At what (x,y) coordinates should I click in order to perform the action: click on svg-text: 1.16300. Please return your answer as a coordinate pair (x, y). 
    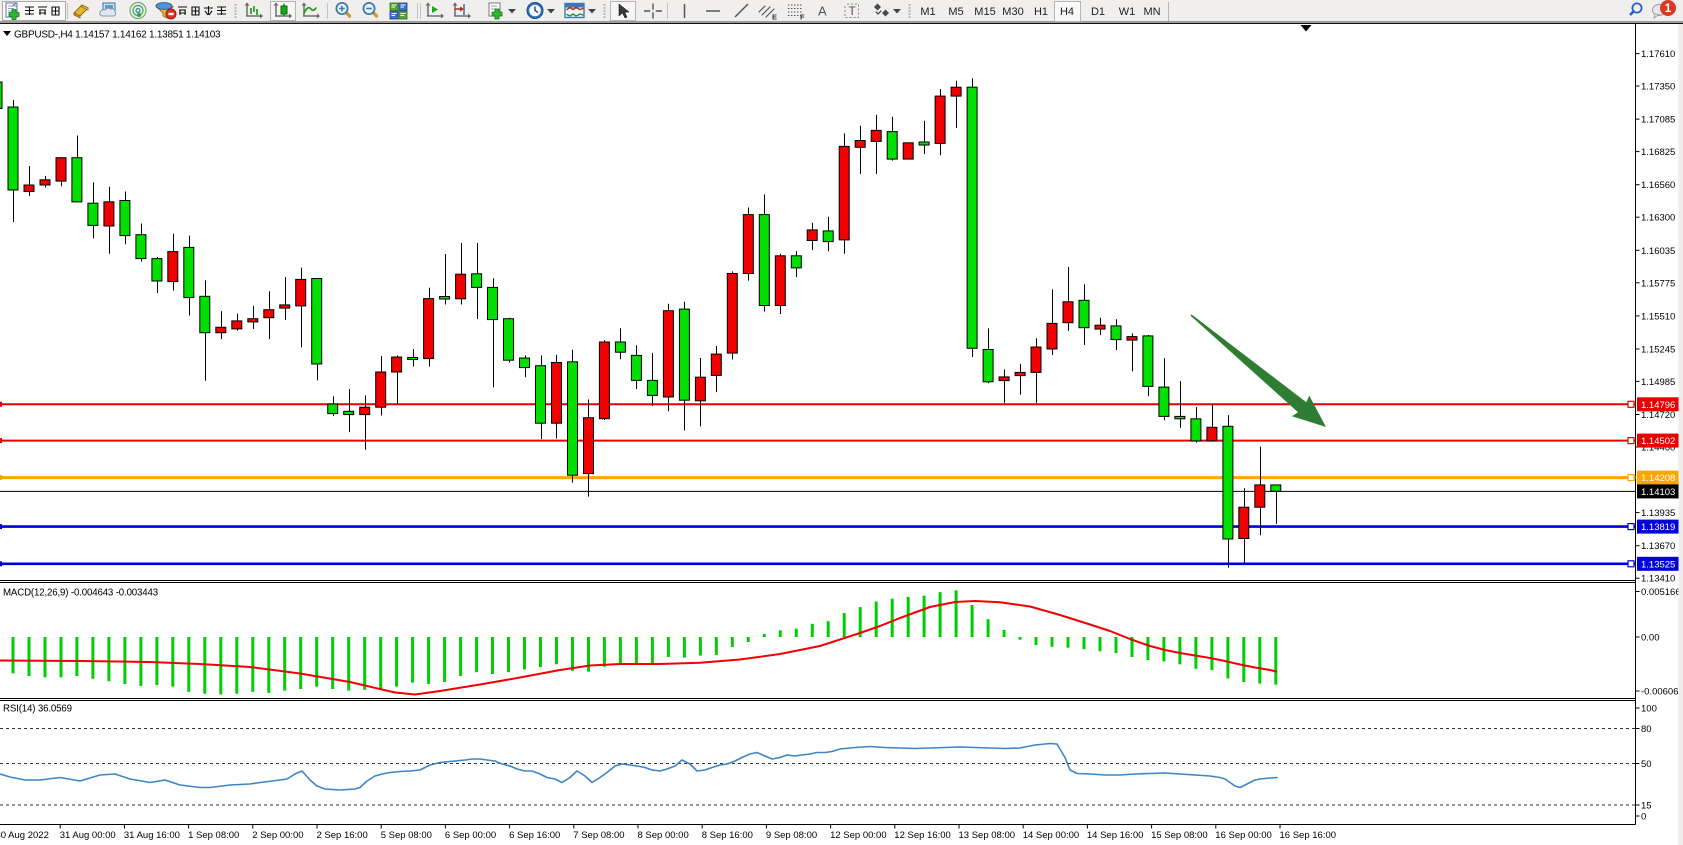
    Looking at the image, I should click on (1658, 218).